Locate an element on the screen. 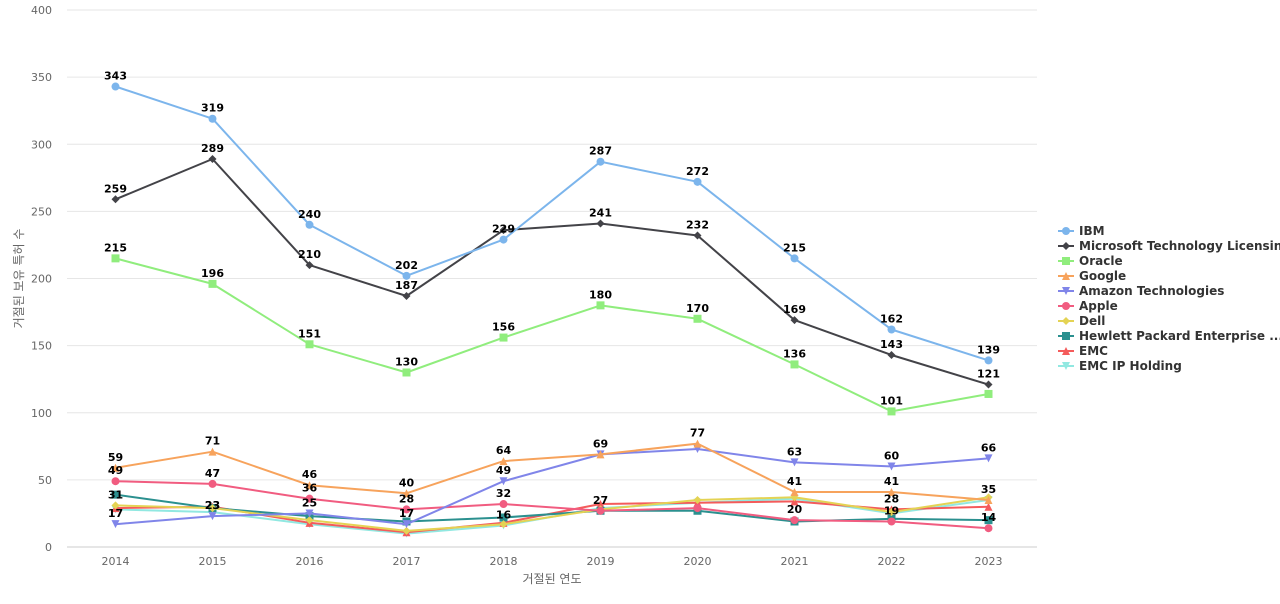 This screenshot has height=604, width=1280. data-label: 232 is located at coordinates (697, 225).